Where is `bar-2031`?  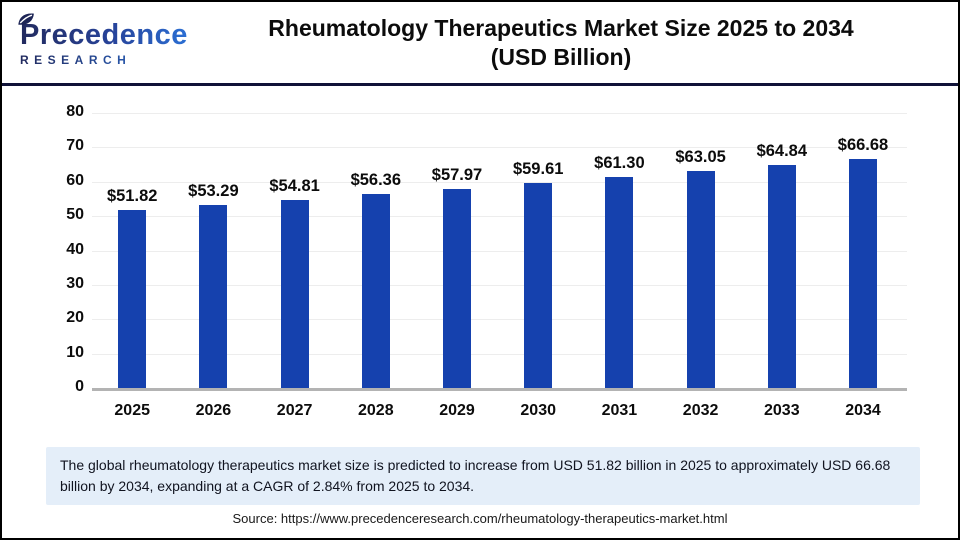 bar-2031 is located at coordinates (619, 282).